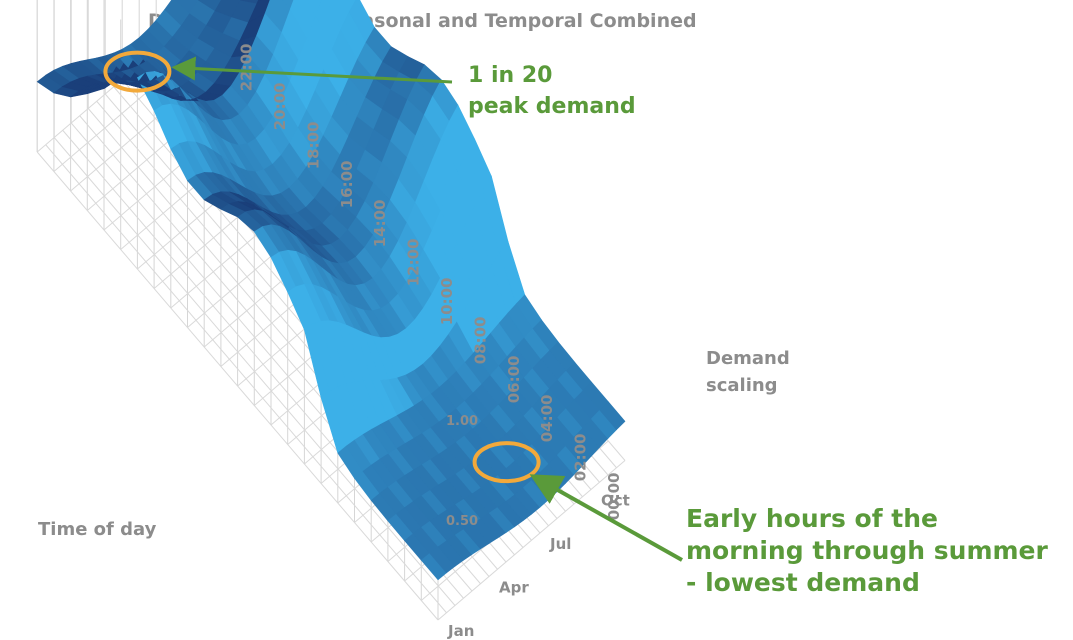 This screenshot has height=640, width=1073. What do you see at coordinates (97, 529) in the screenshot?
I see `x-axis-label: Time of day` at bounding box center [97, 529].